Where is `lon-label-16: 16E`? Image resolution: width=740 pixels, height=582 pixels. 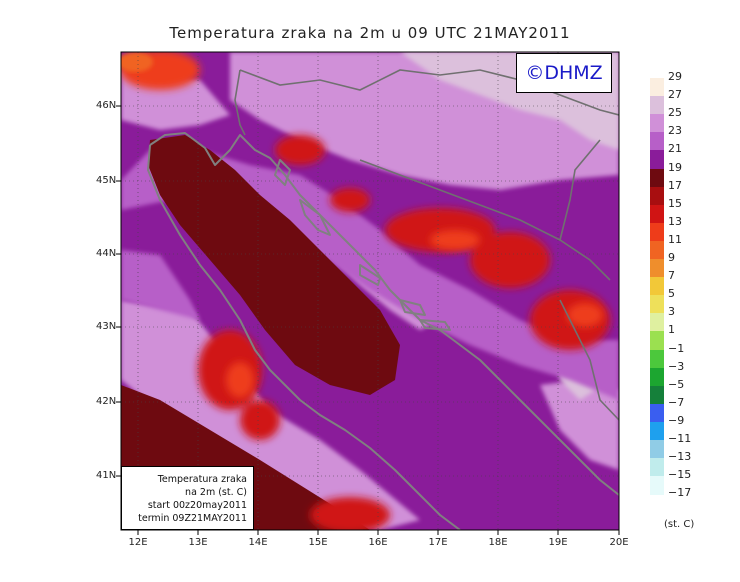
lon-label-16: 16E is located at coordinates (378, 542).